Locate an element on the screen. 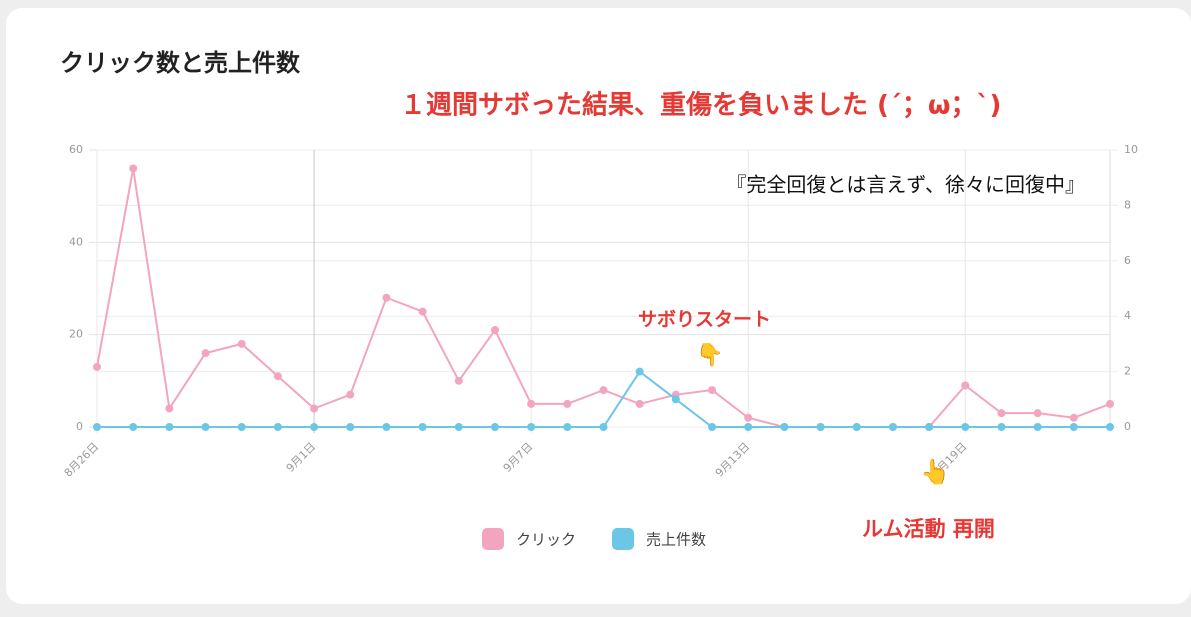 Image resolution: width=1191 pixels, height=617 pixels. y2-tick-label: 4 is located at coordinates (1127, 315).